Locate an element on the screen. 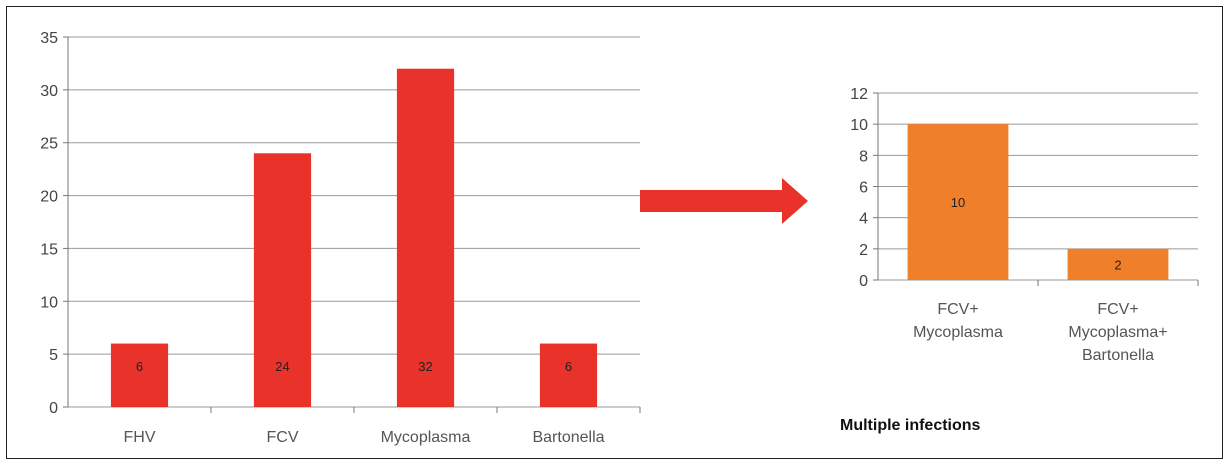 The height and width of the screenshot is (465, 1231). right-chart-category-label: Bartonella is located at coordinates (1118, 355).